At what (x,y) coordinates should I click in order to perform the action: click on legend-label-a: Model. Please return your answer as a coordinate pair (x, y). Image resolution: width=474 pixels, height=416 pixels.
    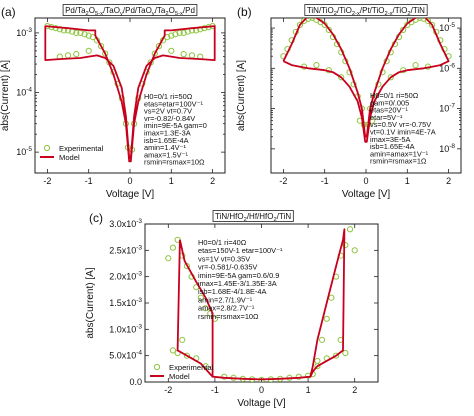
    Looking at the image, I should click on (69, 157).